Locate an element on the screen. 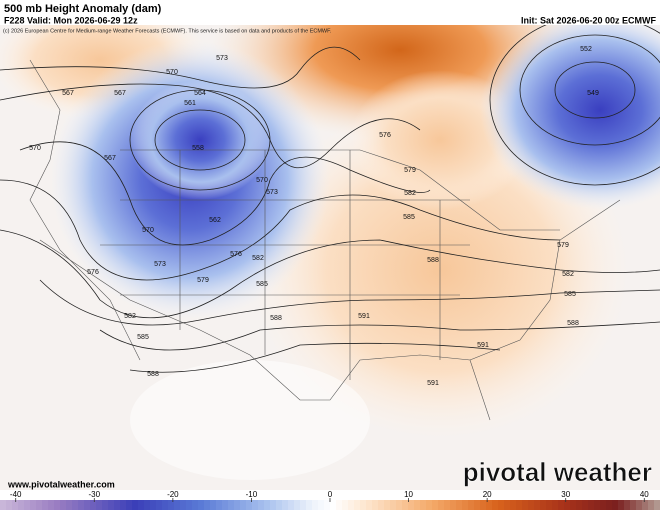 The image size is (660, 510). contour-label: 579 is located at coordinates (203, 280).